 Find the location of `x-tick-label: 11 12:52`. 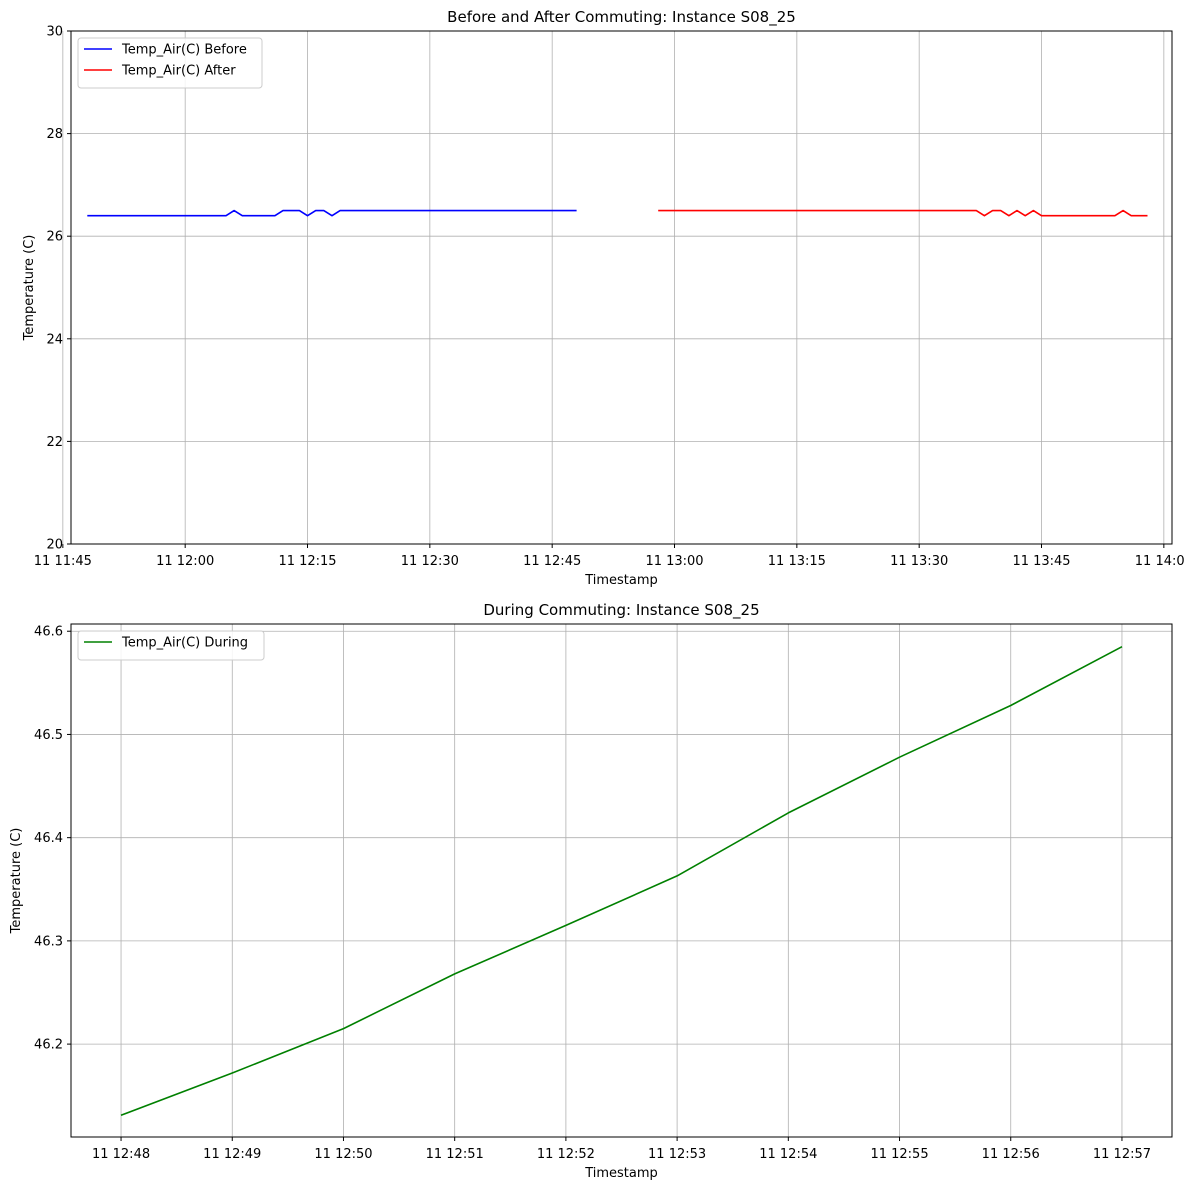

x-tick-label: 11 12:52 is located at coordinates (566, 1154).